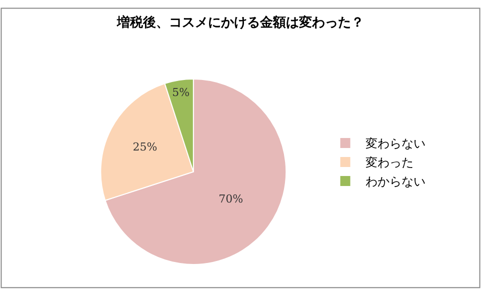 This screenshot has width=481, height=289. Describe the element at coordinates (395, 143) in the screenshot. I see `legend-label: 変わらない` at that location.